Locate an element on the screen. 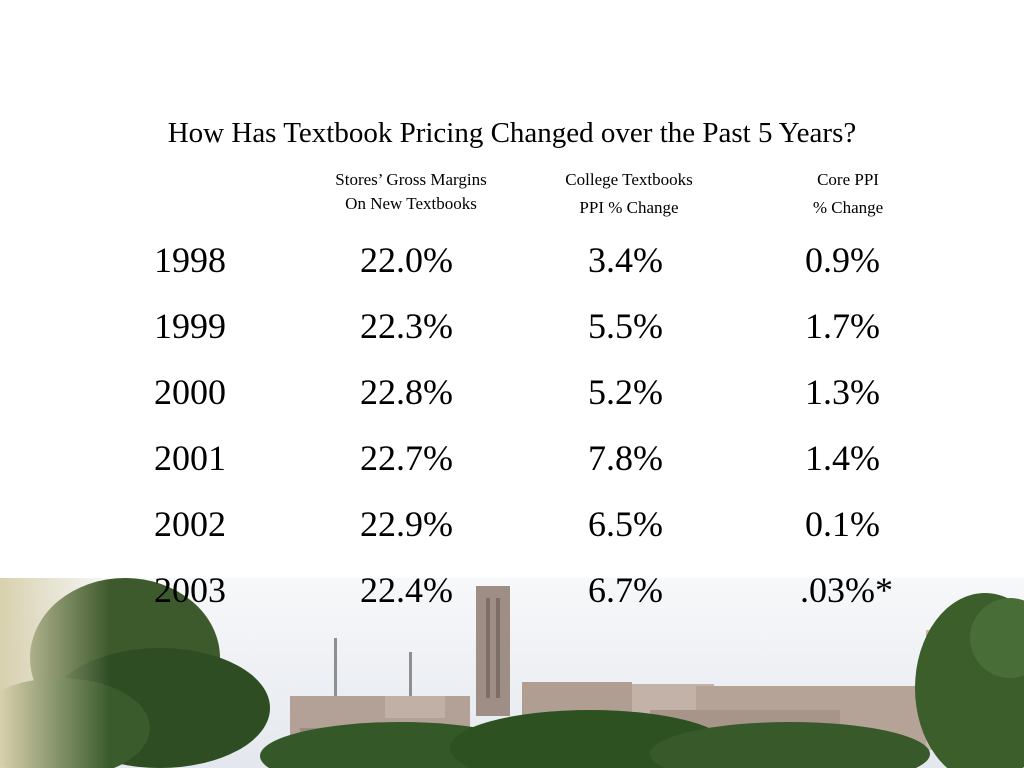 The image size is (1024, 768). header-line-1: Stores’ Gross Margins is located at coordinates (411, 179).